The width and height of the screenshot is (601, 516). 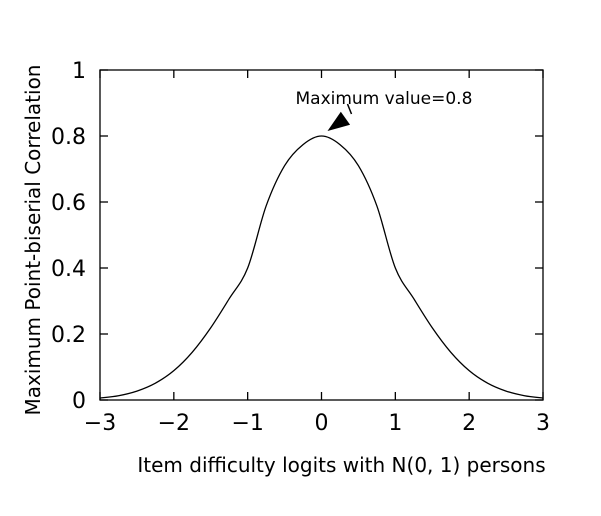 I want to click on annotation-arrow-shaft, so click(x=349, y=109).